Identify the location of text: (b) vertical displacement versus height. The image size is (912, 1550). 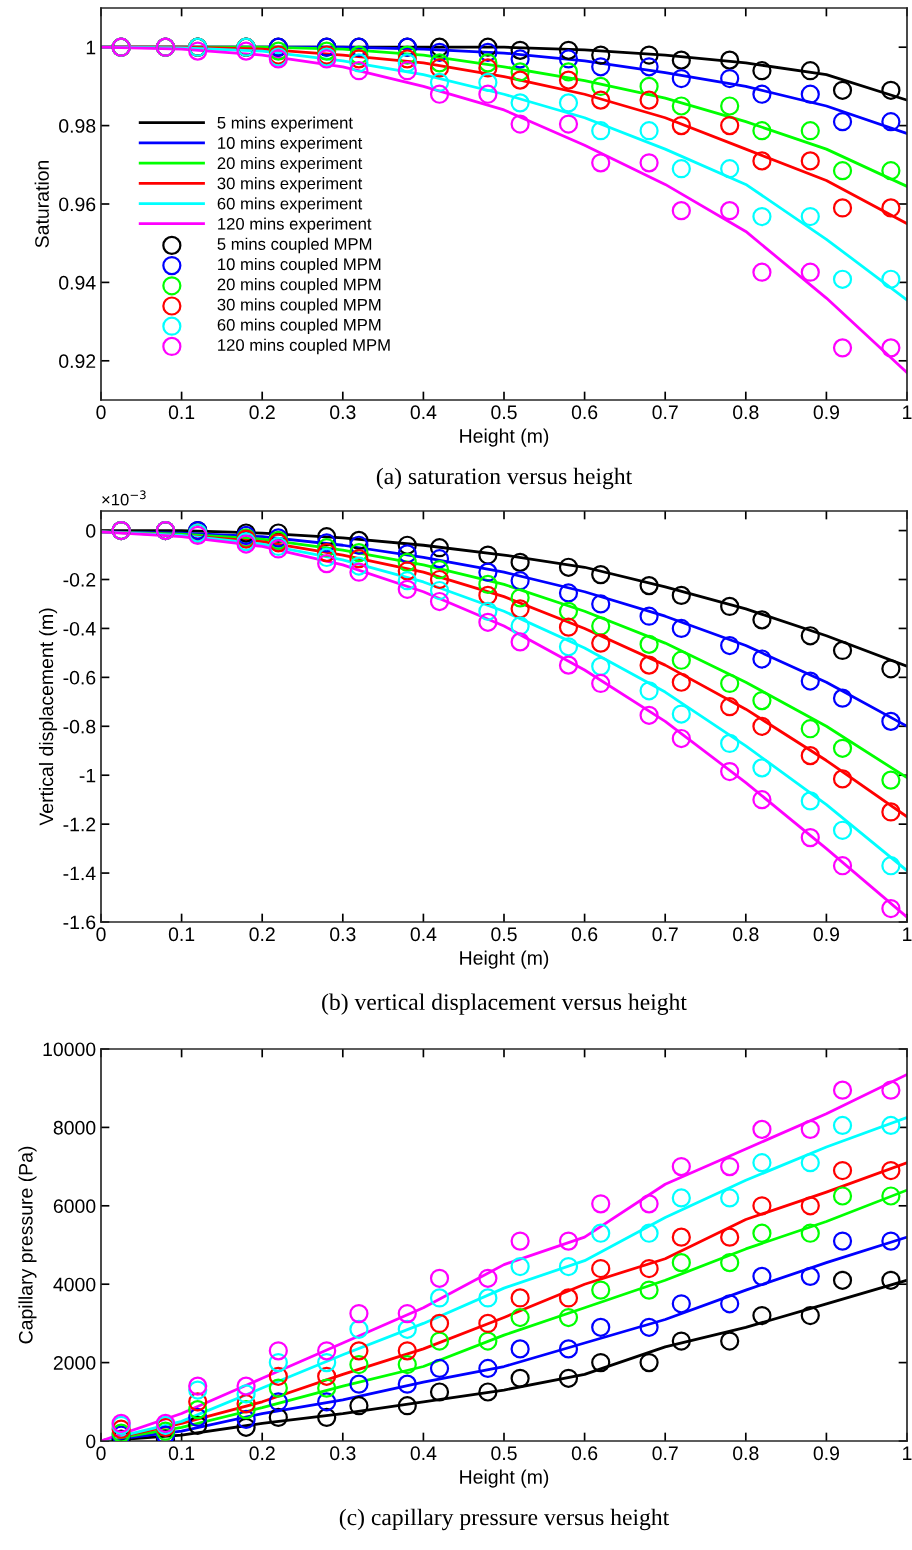
(504, 1004).